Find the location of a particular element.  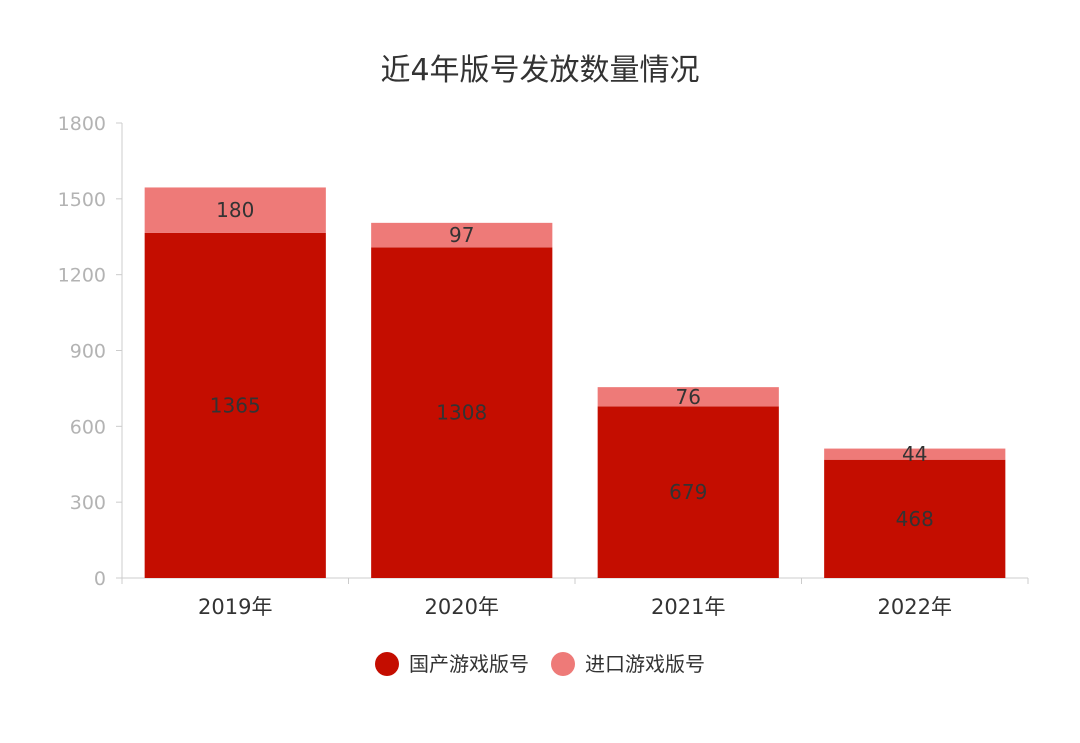

data-label: 44 is located at coordinates (914, 454).